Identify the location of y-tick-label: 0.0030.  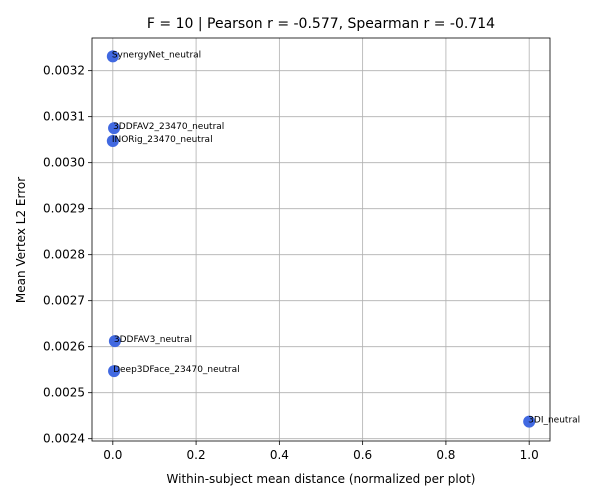
(64, 163).